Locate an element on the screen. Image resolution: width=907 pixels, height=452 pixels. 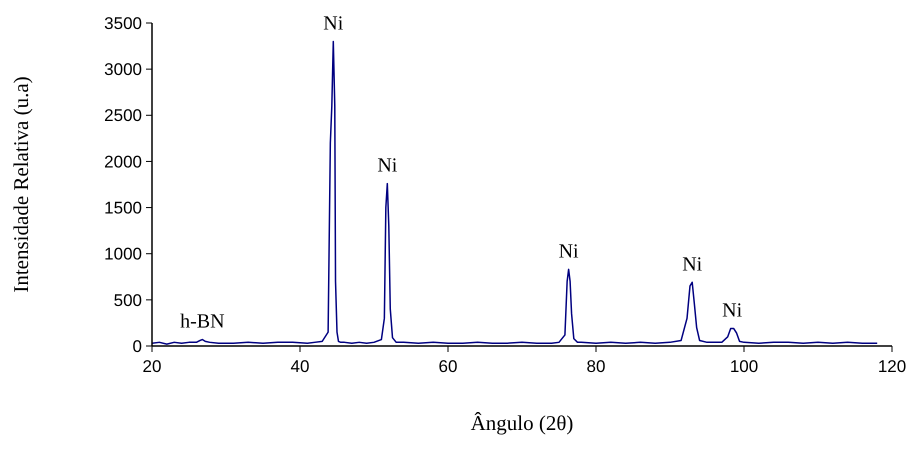
x-tick-label: 40 is located at coordinates (300, 366).